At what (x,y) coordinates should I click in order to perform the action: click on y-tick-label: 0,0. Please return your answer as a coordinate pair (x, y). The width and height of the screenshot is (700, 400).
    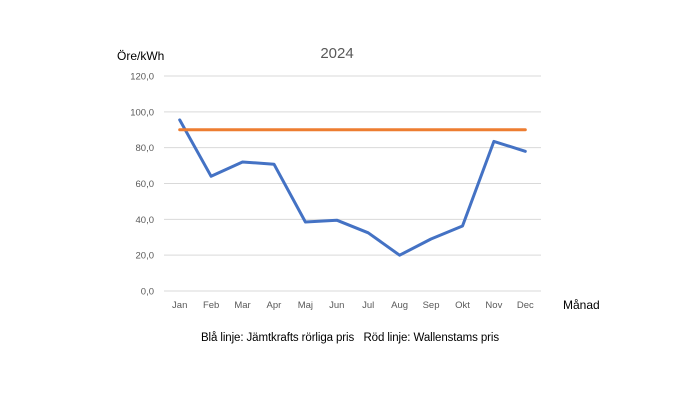
    Looking at the image, I should click on (147, 292).